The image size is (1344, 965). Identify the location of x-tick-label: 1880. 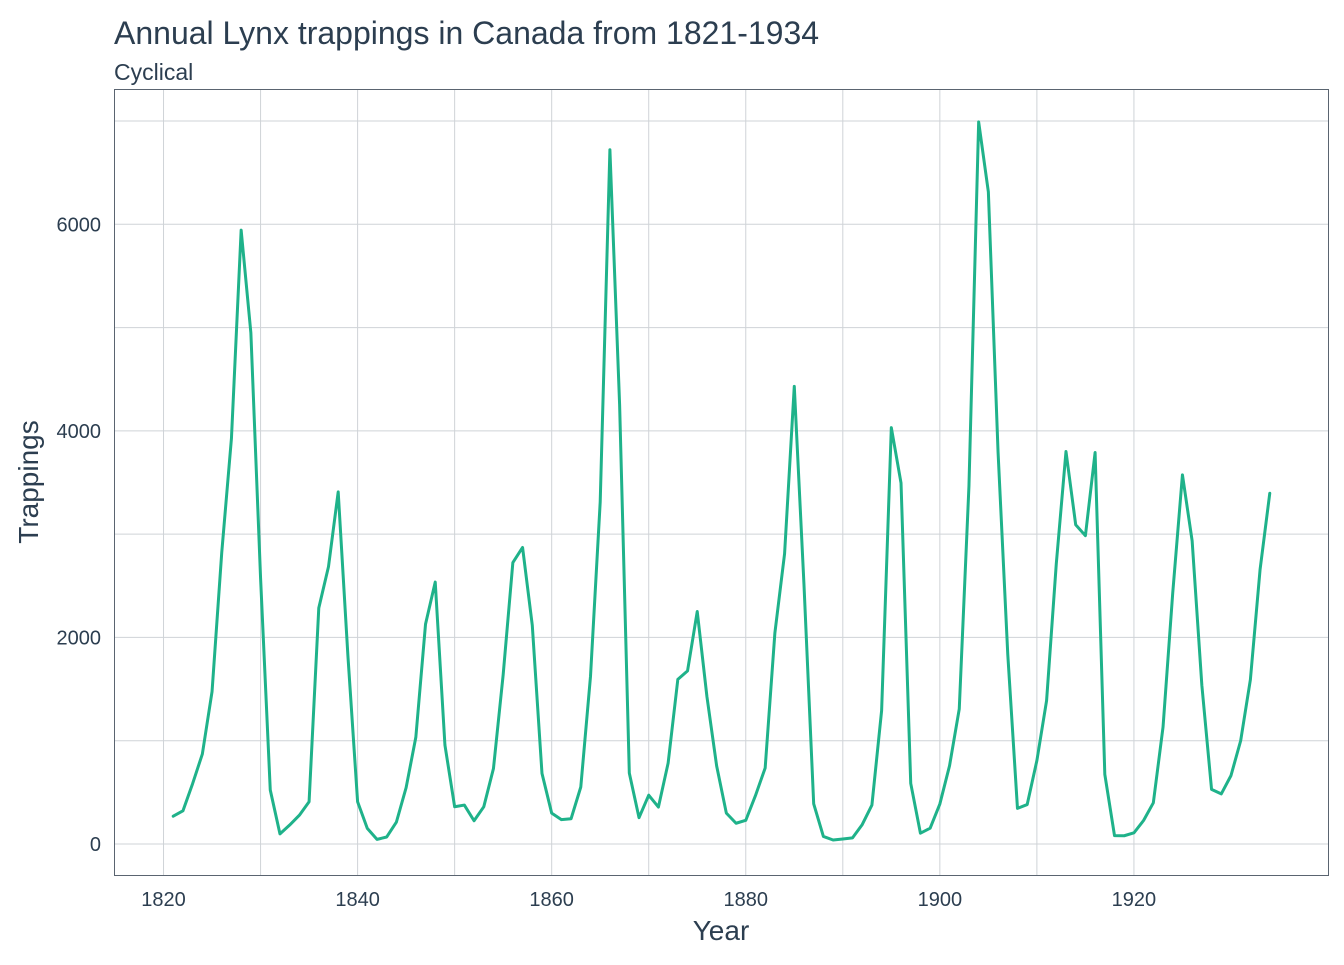
(746, 900).